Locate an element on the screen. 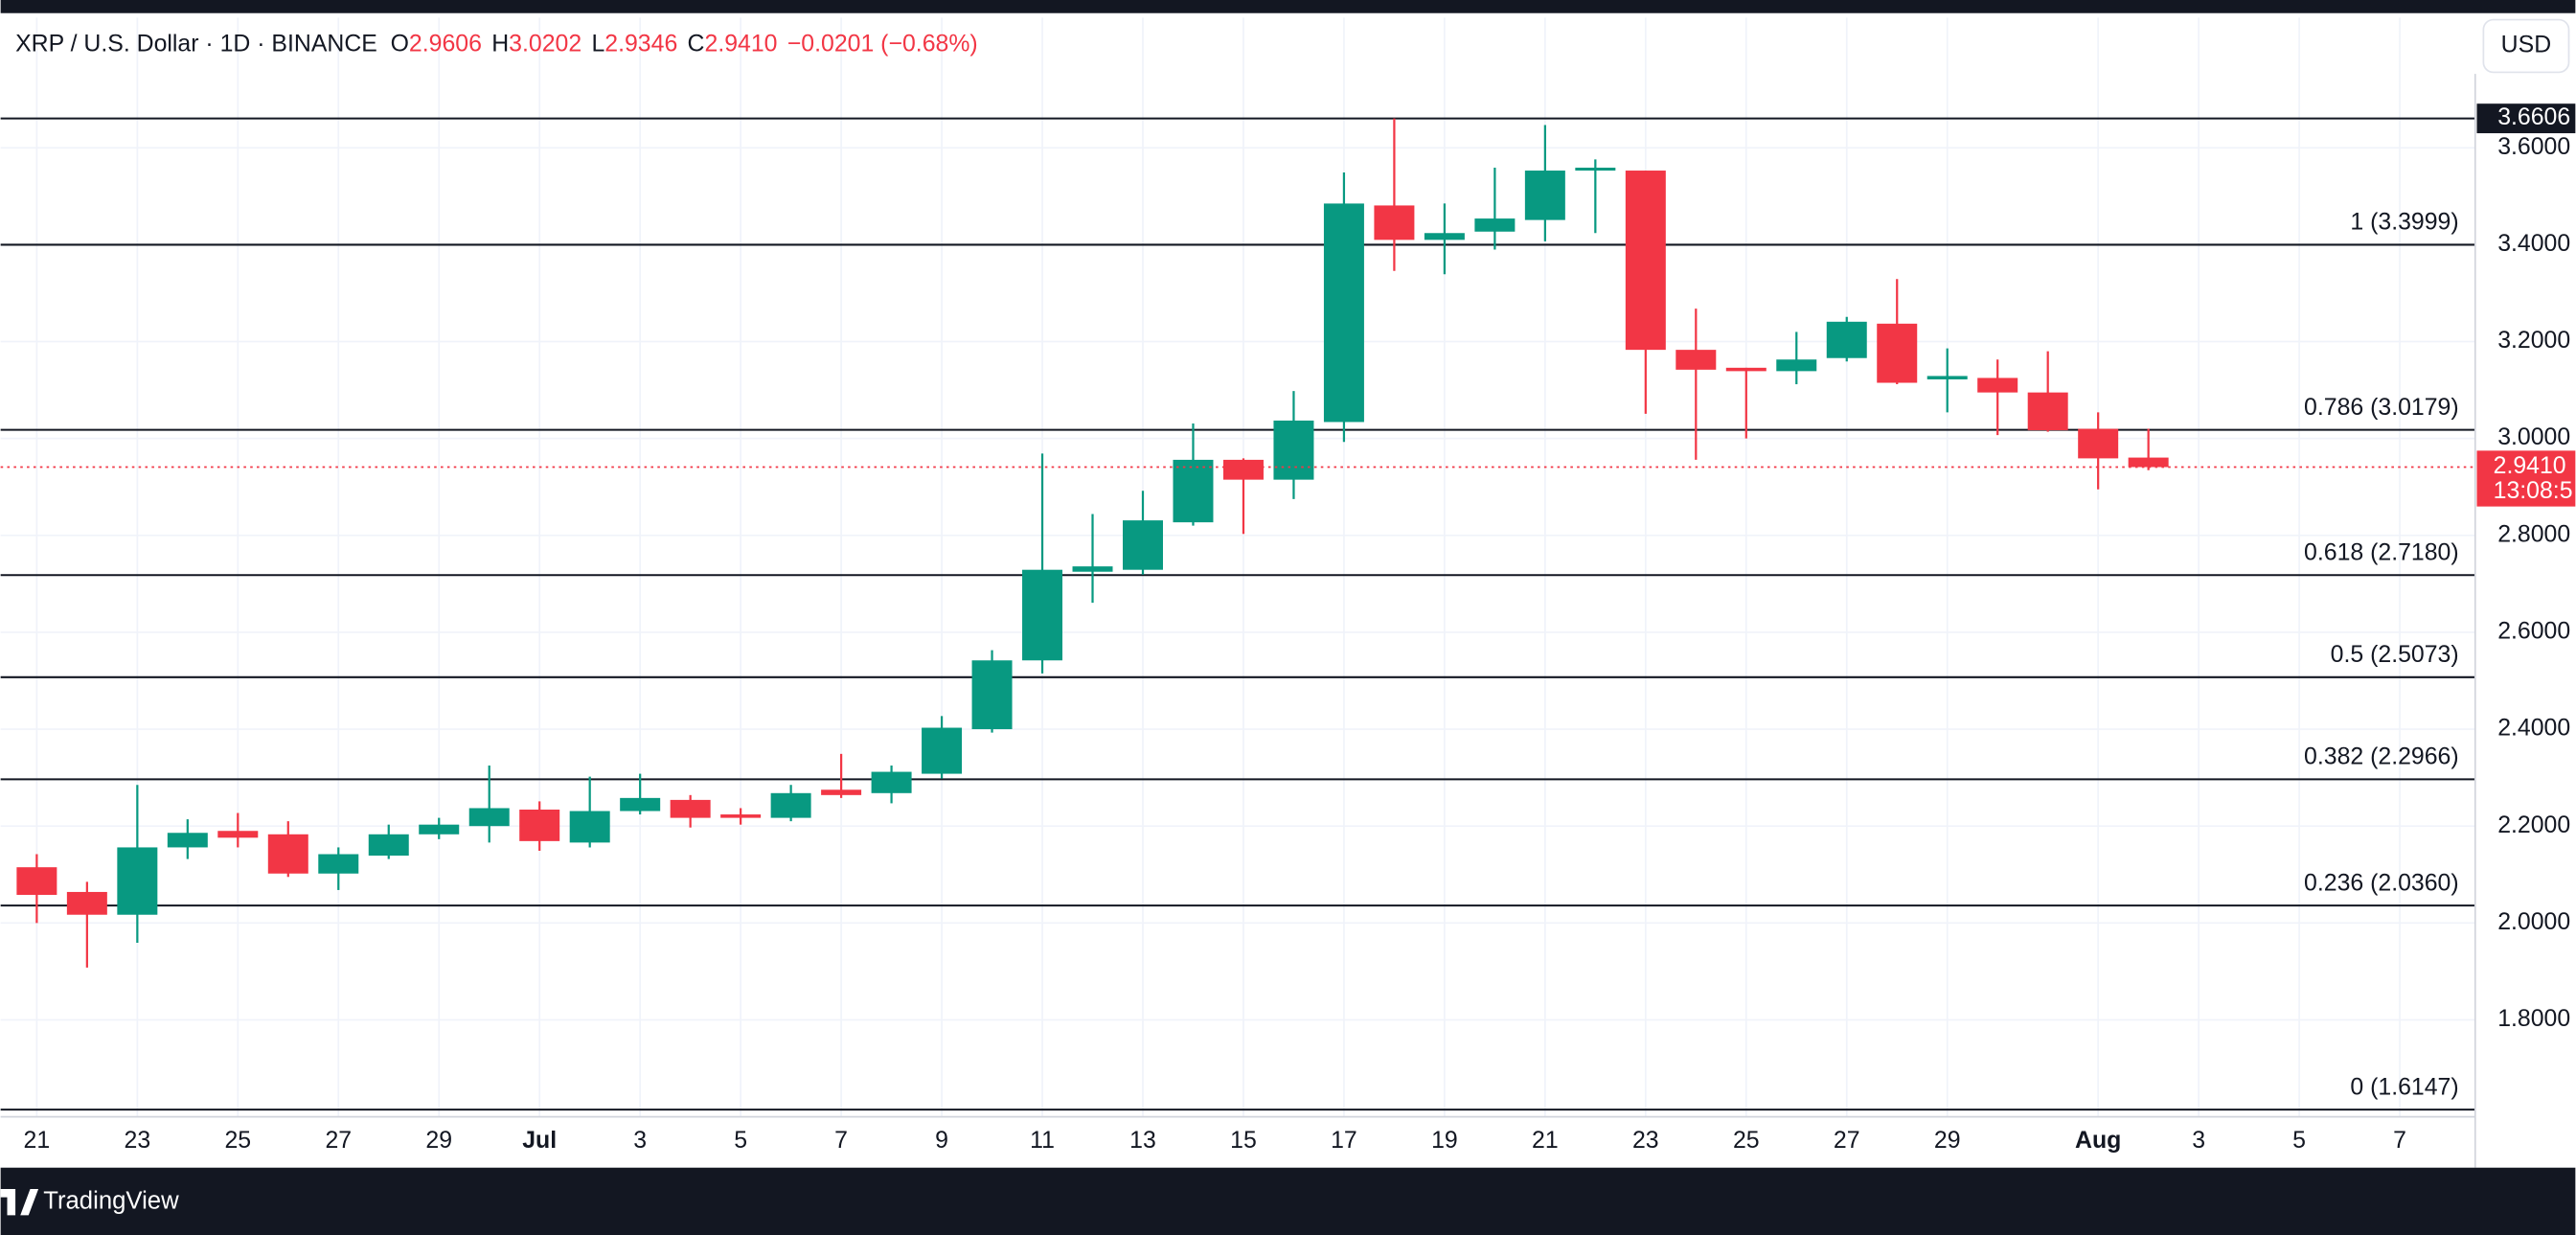 The height and width of the screenshot is (1235, 2576). x-tick-label: 11 is located at coordinates (1043, 1141).